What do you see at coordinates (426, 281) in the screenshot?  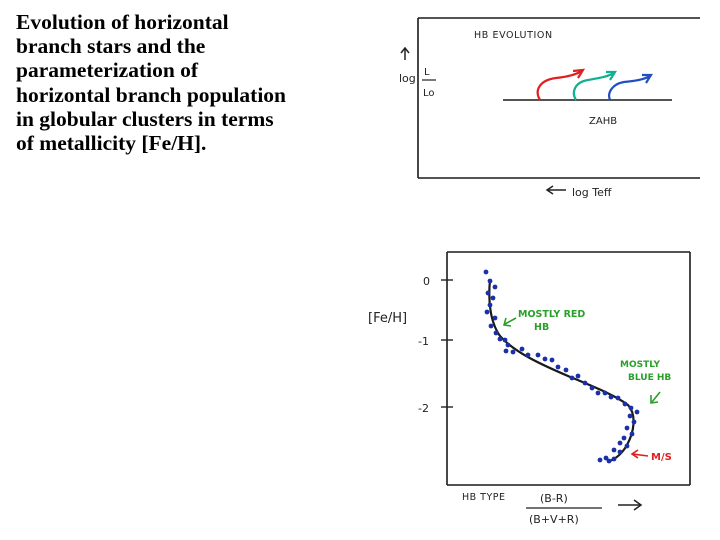 I see `y-tick-label: 0` at bounding box center [426, 281].